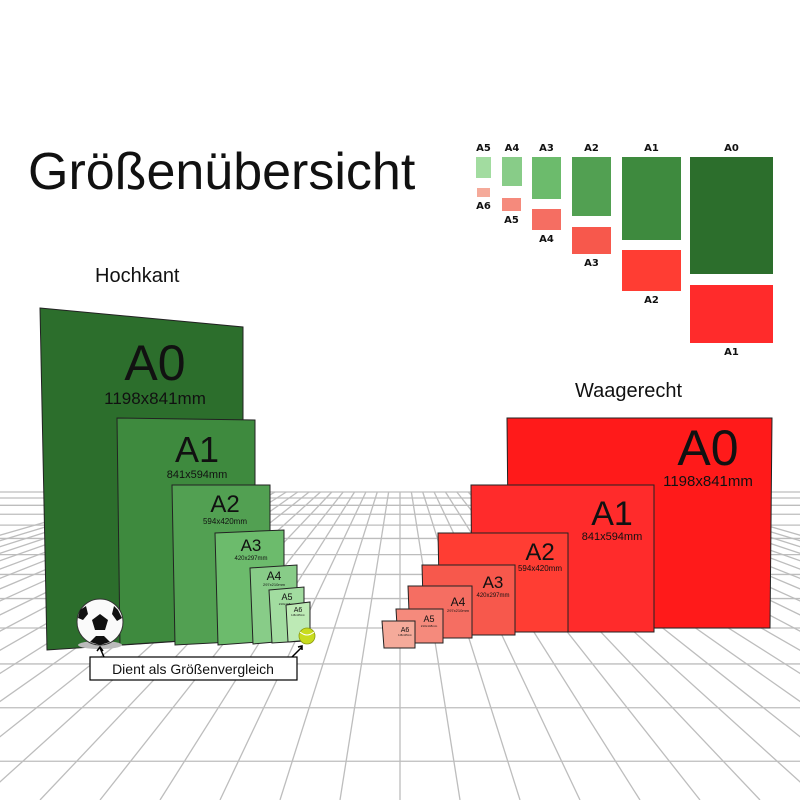 The width and height of the screenshot is (800, 800). What do you see at coordinates (100, 623) in the screenshot?
I see `soccer-ball-icon` at bounding box center [100, 623].